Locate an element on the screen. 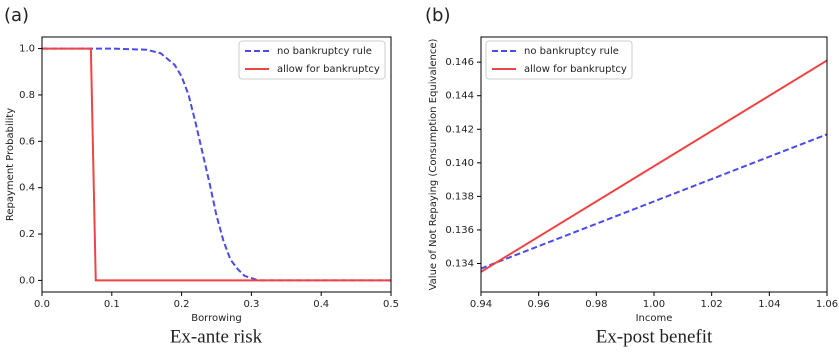 The height and width of the screenshot is (354, 839). x-tick-label: 0.3 is located at coordinates (251, 304).